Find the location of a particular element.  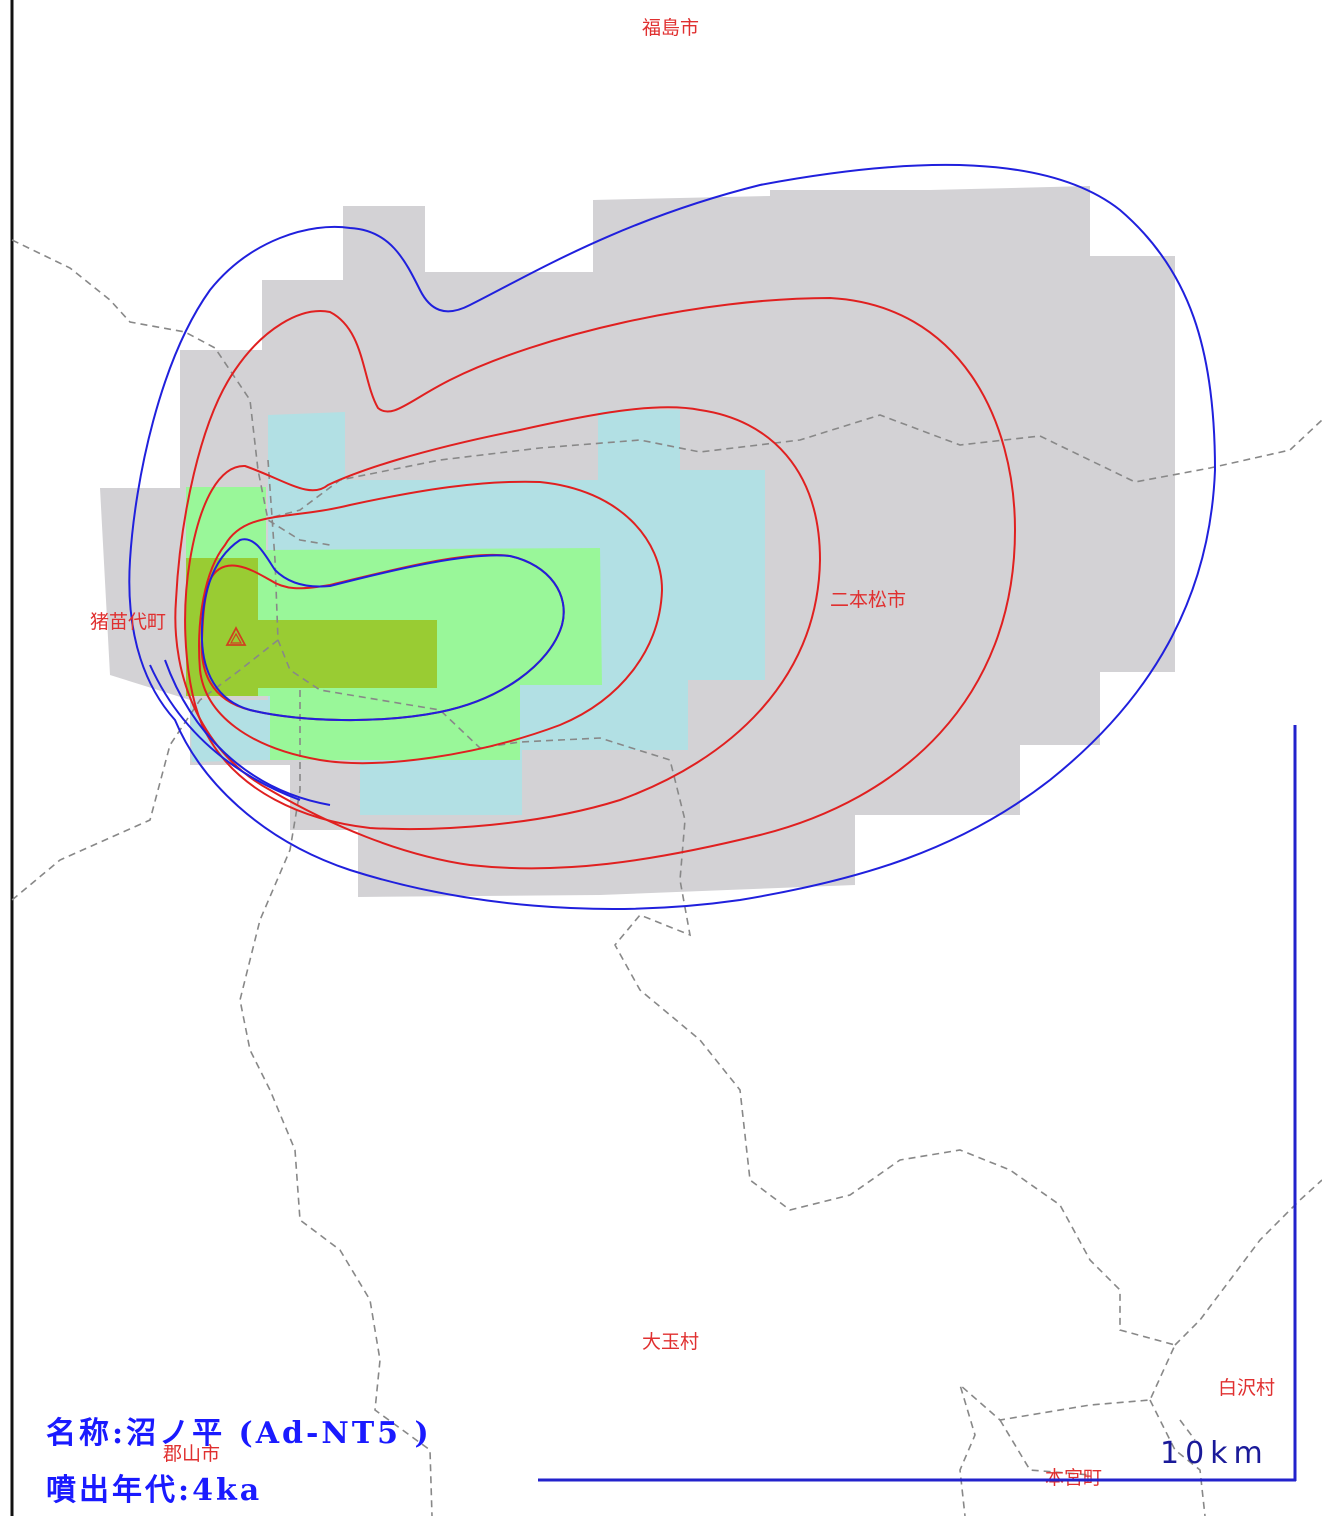

place-label-motomiya: 本宮町 is located at coordinates (1073, 1478).